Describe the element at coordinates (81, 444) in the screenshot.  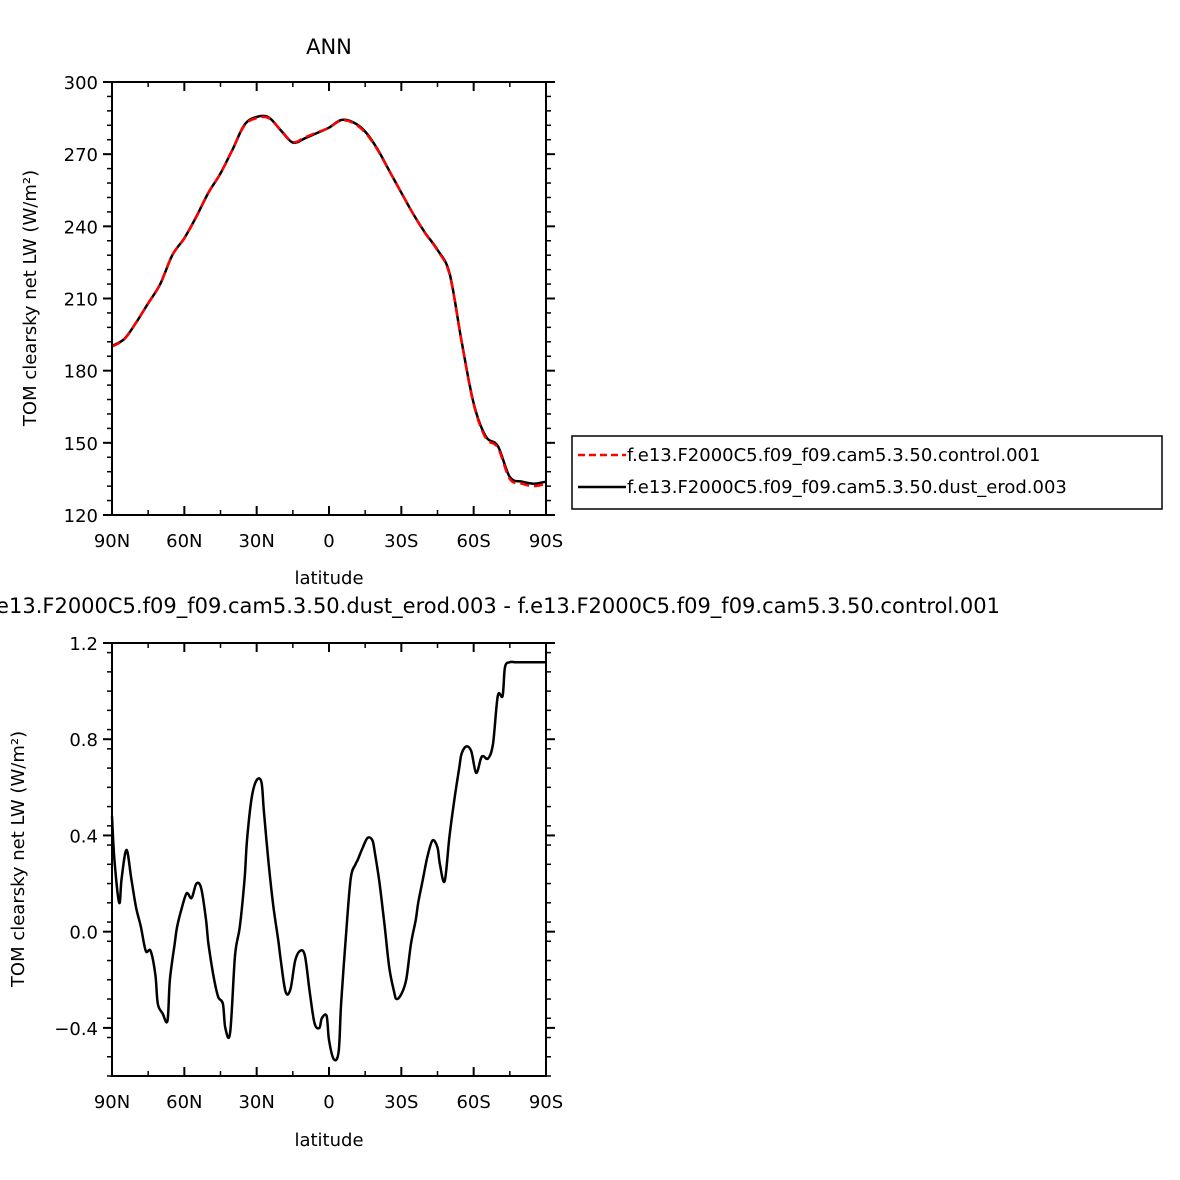
I see `y-tick-label: 150` at that location.